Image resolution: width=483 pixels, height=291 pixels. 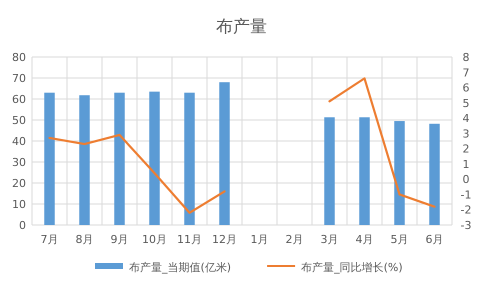 What do you see at coordinates (466, 195) in the screenshot?
I see `y2-tick-label: -1` at bounding box center [466, 195].